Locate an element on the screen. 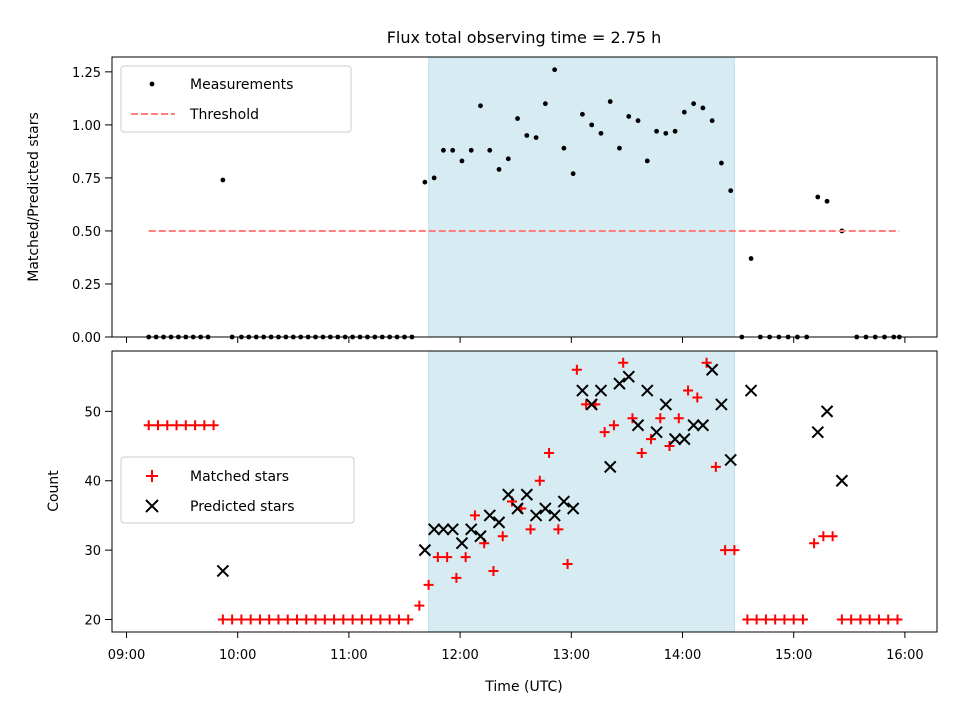 Image resolution: width=960 pixels, height=724 pixels. x-tick-label: 11:00 is located at coordinates (348, 655).